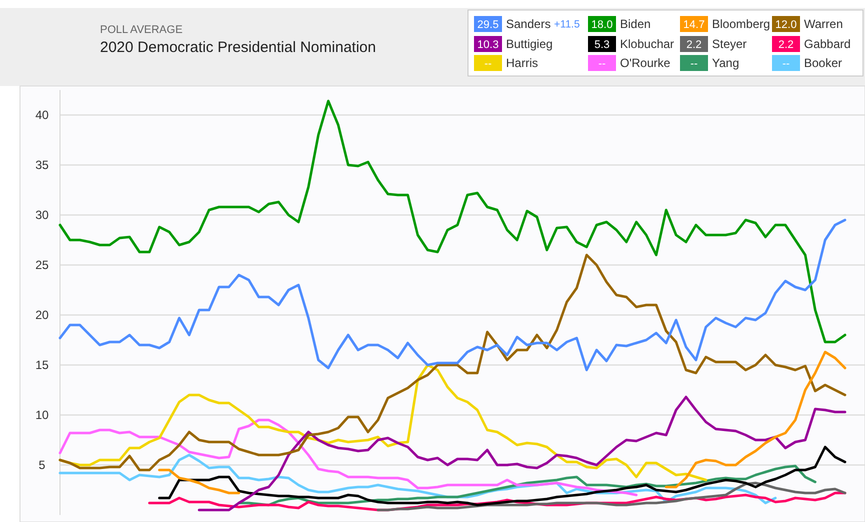 The image size is (865, 522). I want to click on legend-label: Klobuchar, so click(647, 44).